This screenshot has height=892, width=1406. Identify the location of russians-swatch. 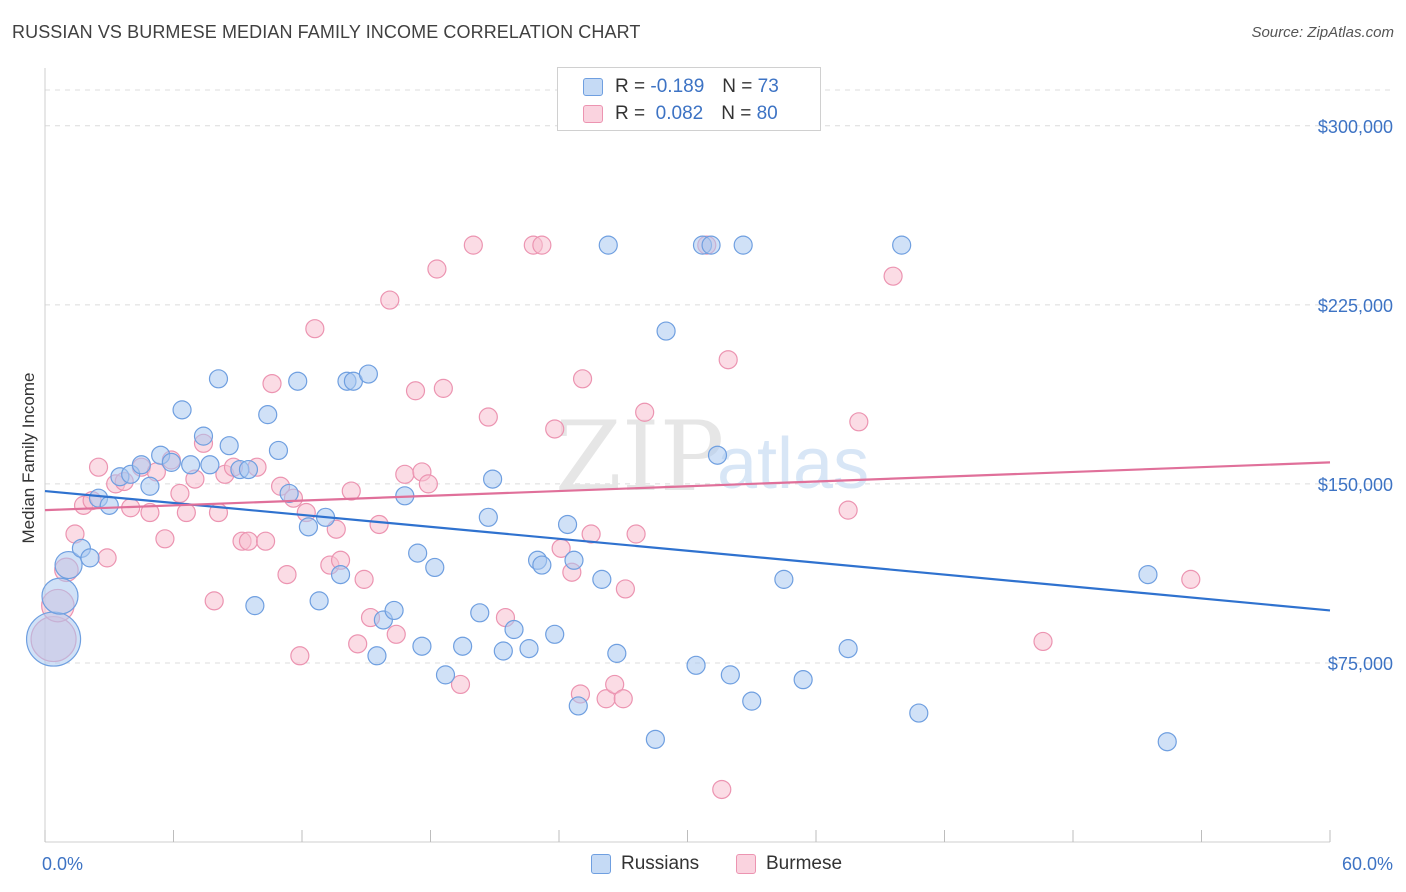
(593, 87).